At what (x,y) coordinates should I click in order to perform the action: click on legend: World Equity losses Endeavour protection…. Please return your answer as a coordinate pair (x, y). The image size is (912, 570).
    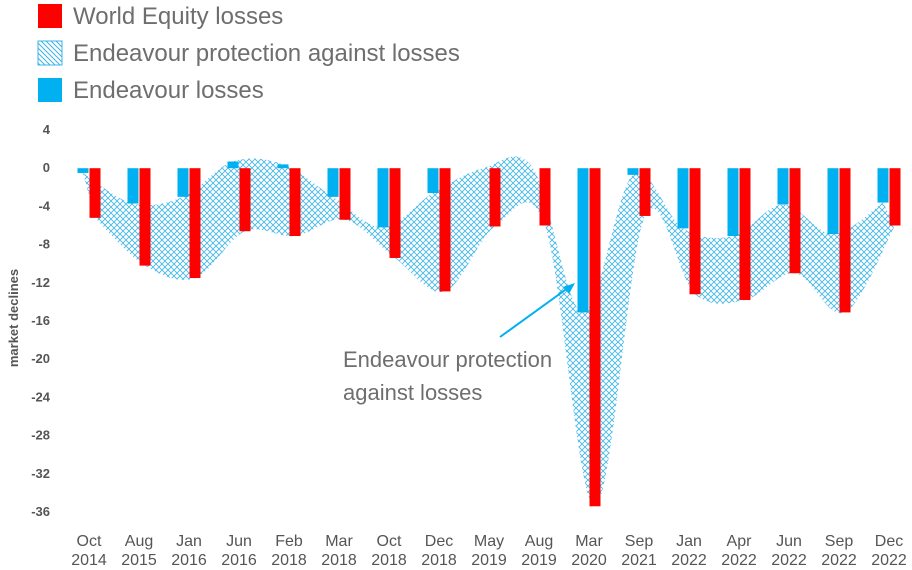
    Looking at the image, I should click on (248, 53).